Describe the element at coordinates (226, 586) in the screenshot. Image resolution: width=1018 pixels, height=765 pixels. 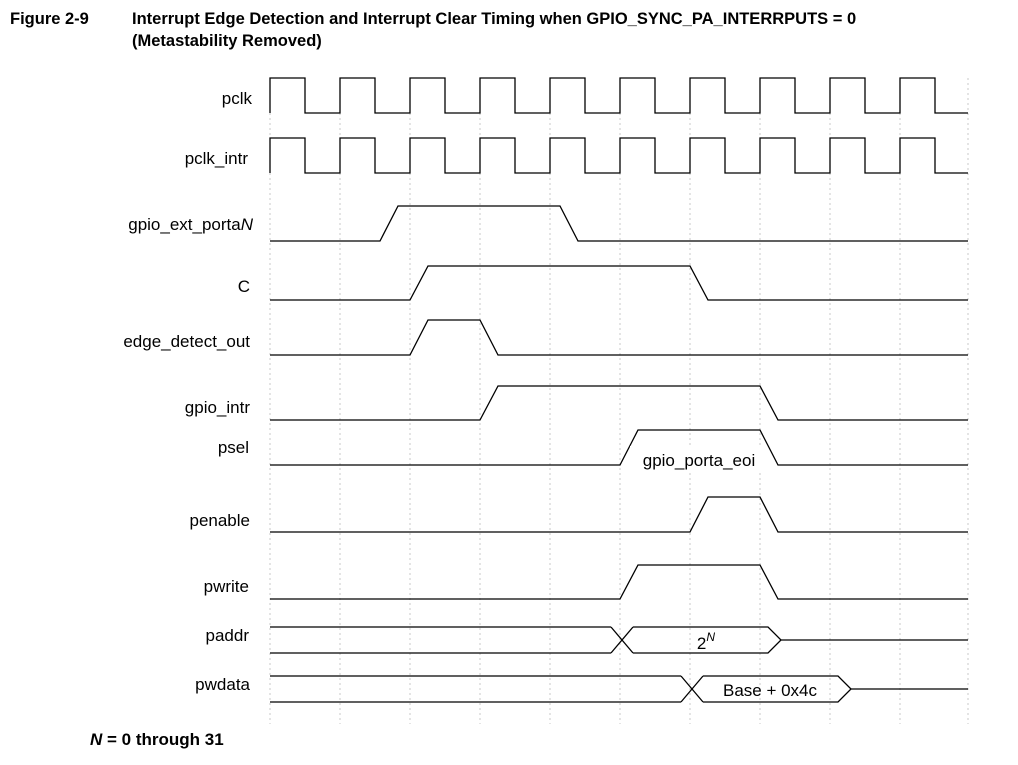
I see `signal-label-pwrite: pwrite` at that location.